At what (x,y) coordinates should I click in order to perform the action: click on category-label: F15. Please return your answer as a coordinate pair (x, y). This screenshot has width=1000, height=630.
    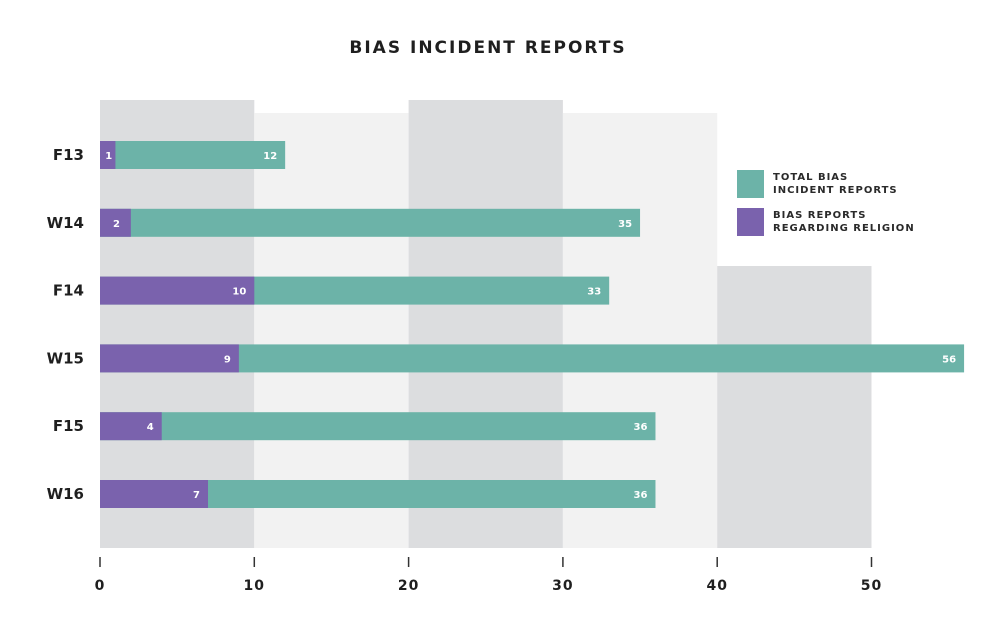
    Looking at the image, I should click on (68, 426).